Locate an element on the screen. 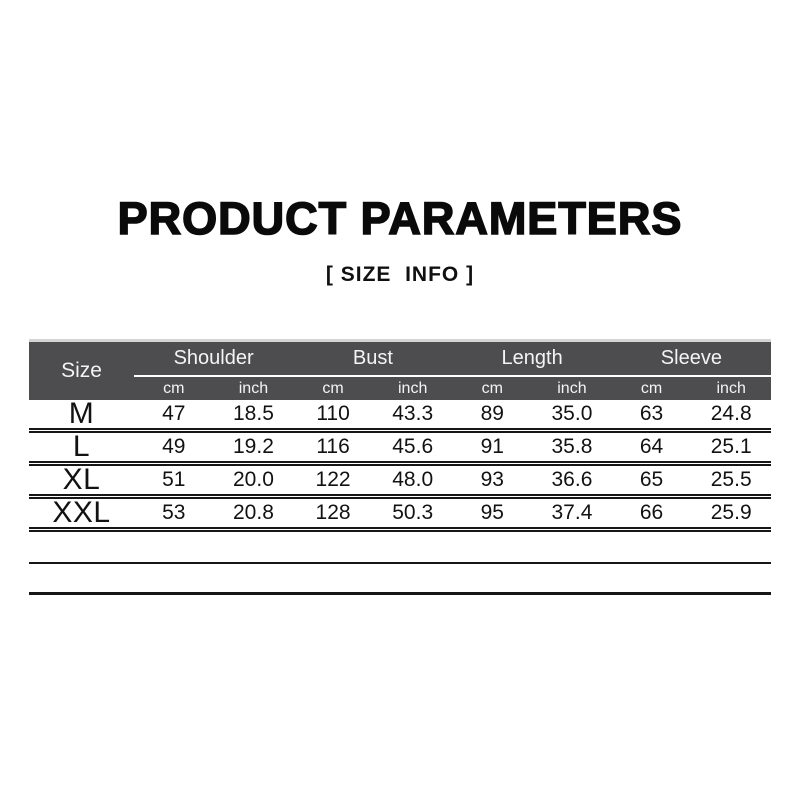 The image size is (800, 800). value-cell: 25.1 is located at coordinates (731, 446).